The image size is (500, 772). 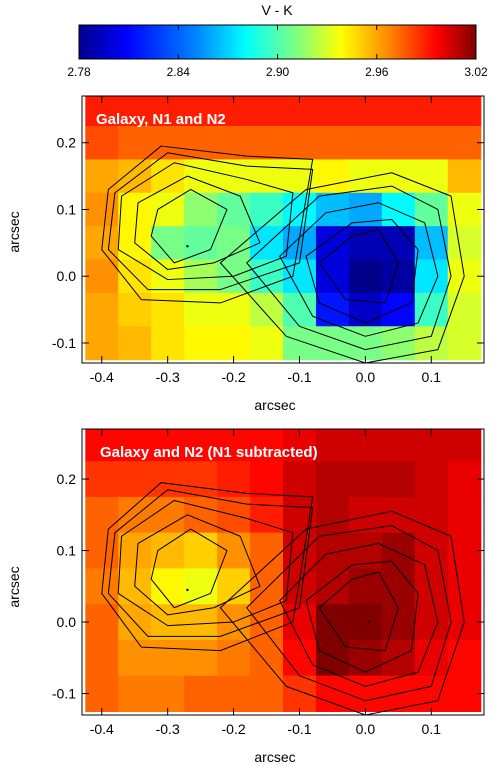 I want to click on x-tick-label: -0.2, so click(x=234, y=729).